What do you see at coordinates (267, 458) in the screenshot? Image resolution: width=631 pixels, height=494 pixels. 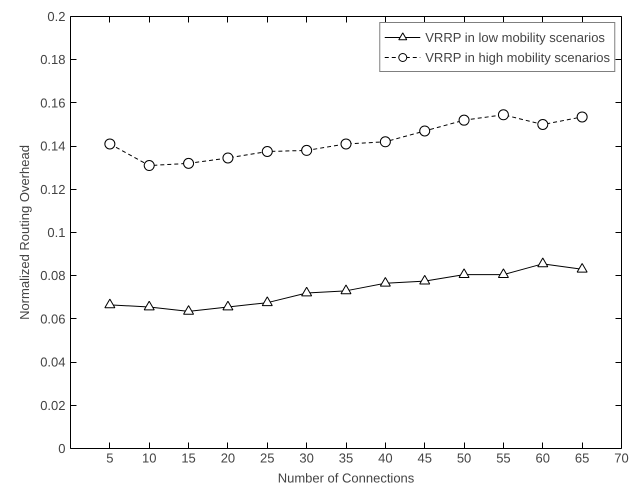 I see `x-tick-label: 25` at bounding box center [267, 458].